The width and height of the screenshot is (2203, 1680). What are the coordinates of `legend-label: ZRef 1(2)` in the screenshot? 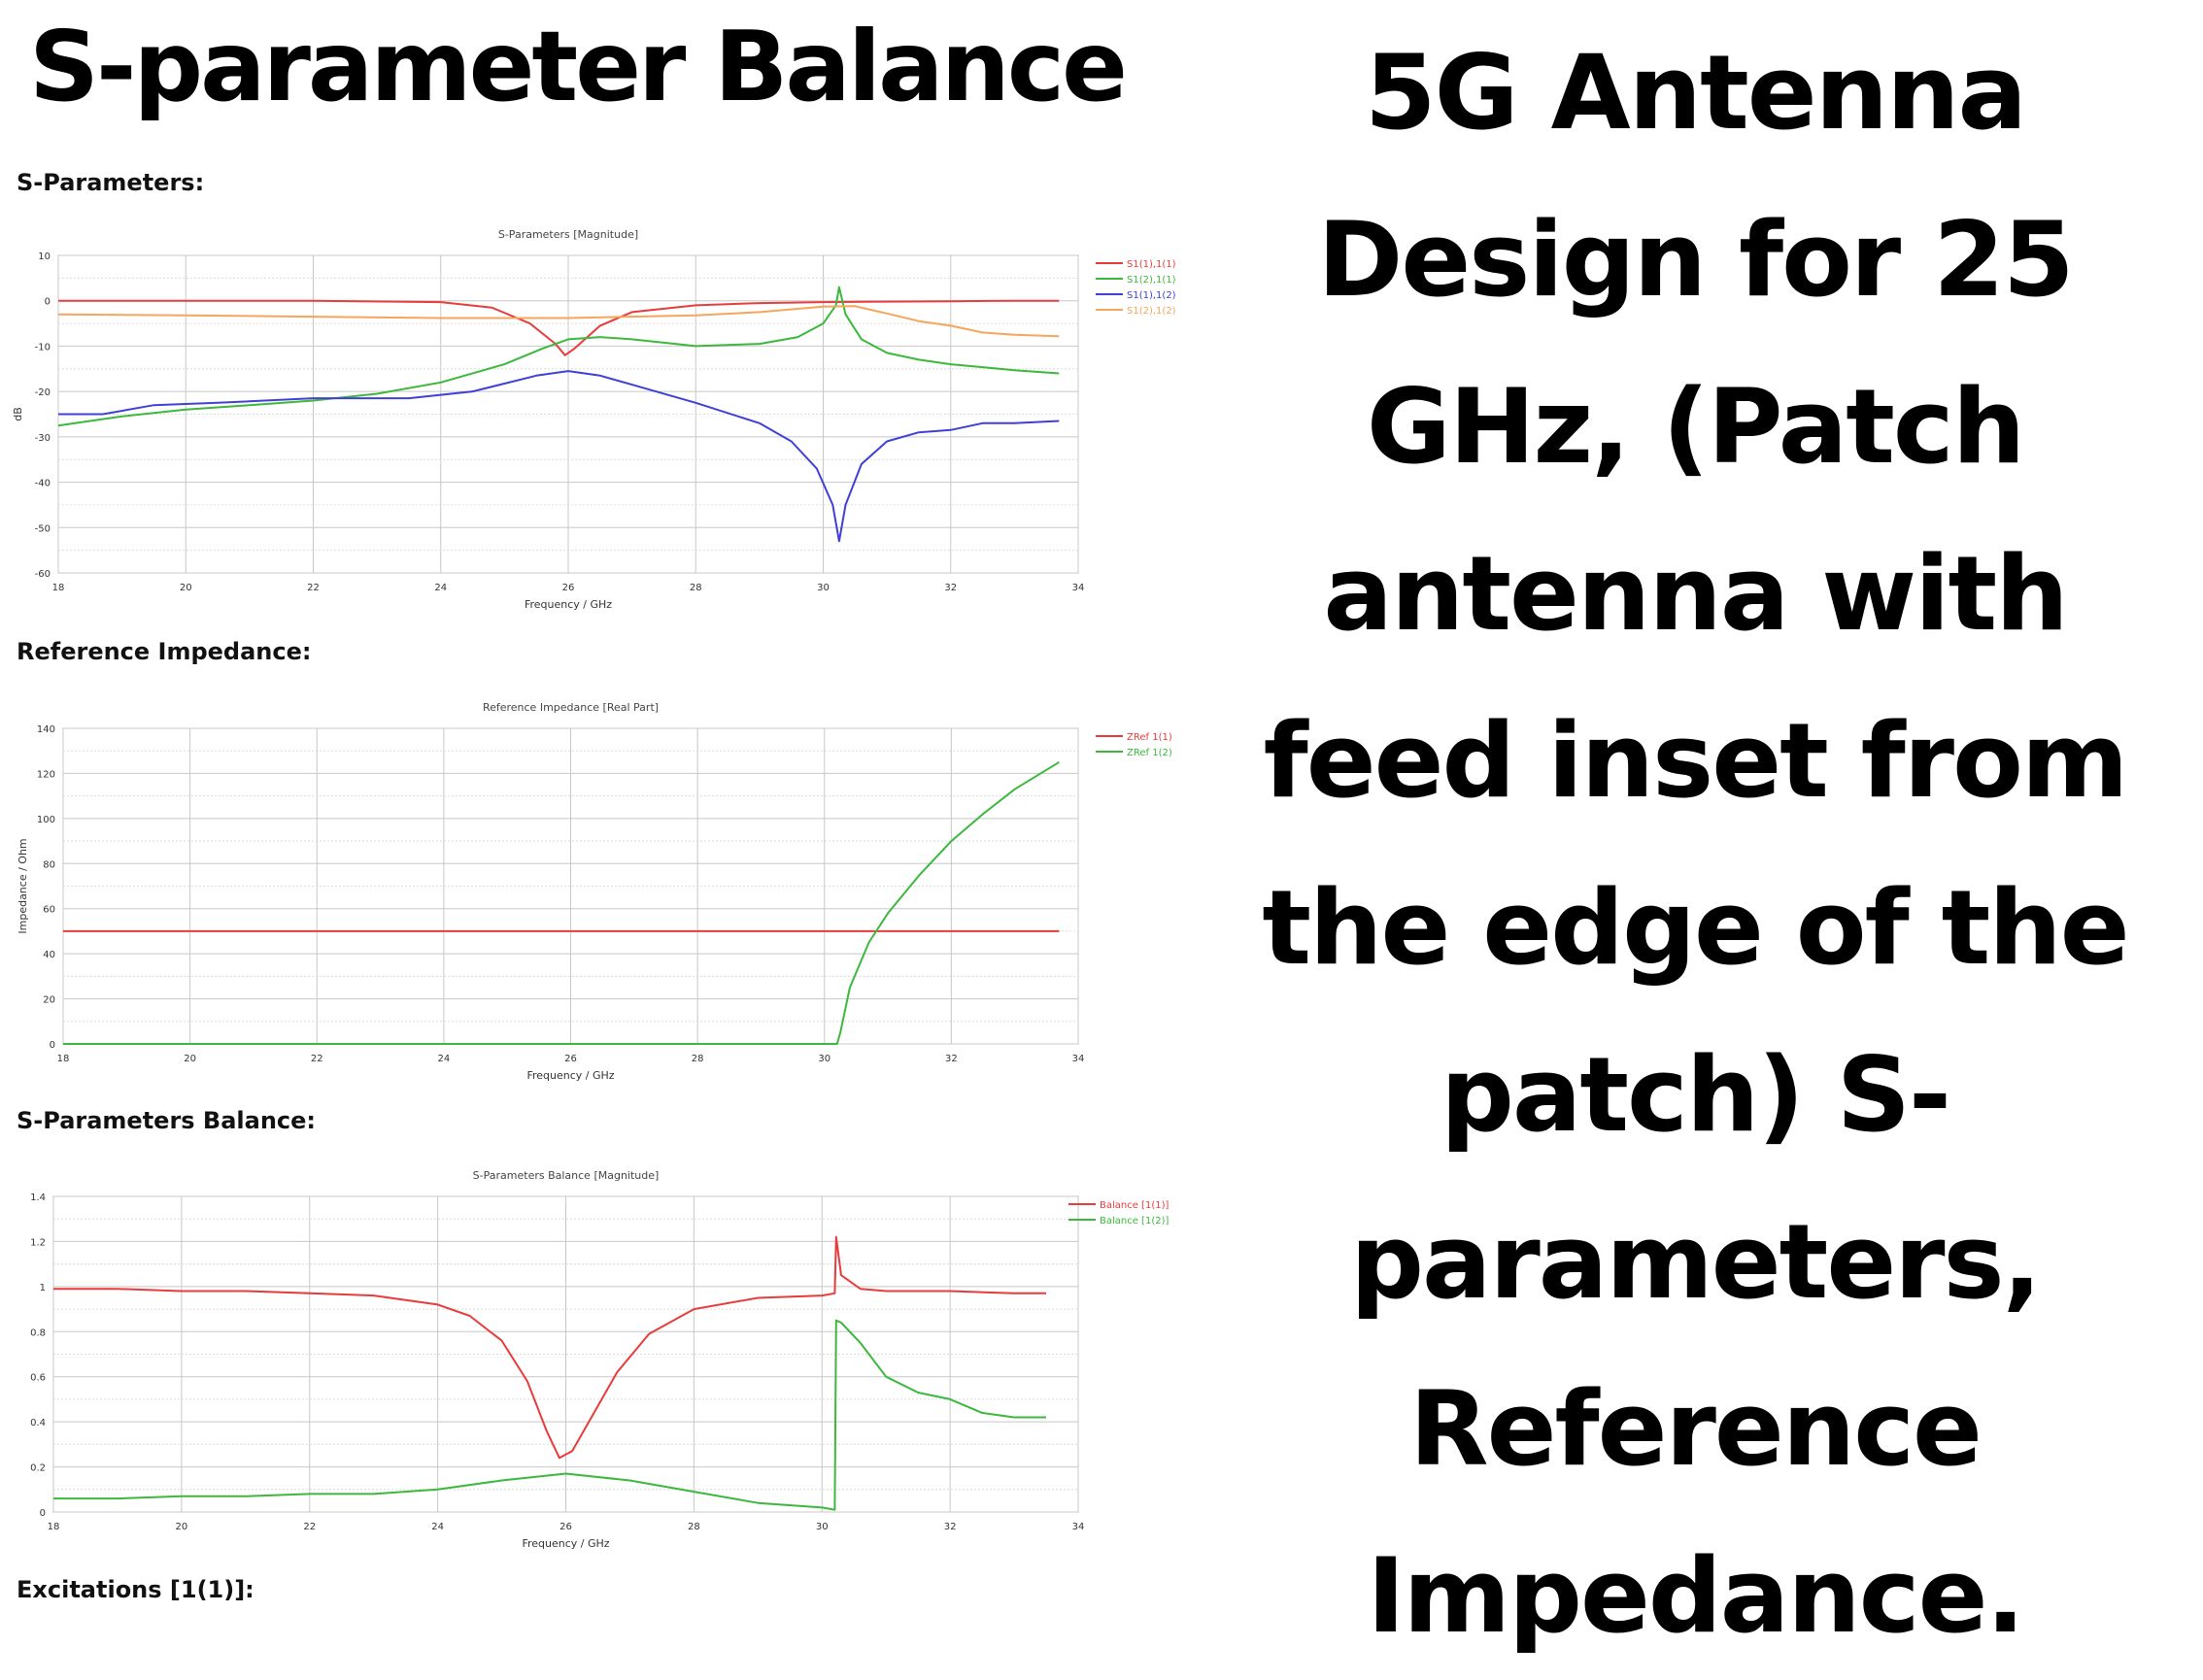 It's located at (1150, 753).